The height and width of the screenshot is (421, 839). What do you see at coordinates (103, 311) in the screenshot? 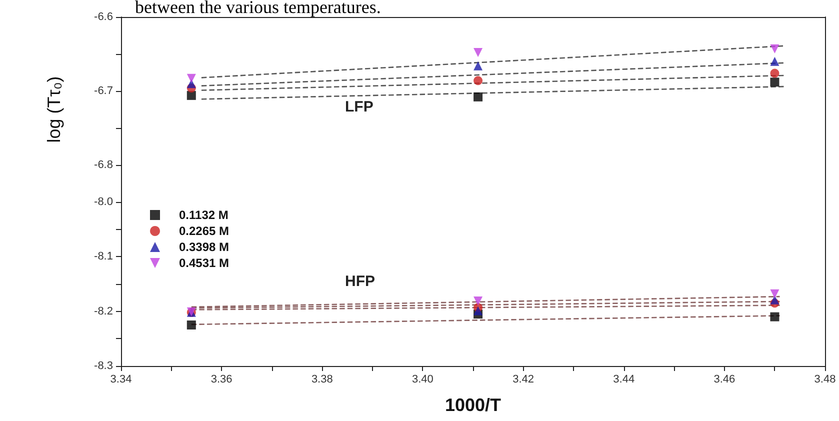
I see `y-tick-label: -8.2` at bounding box center [103, 311].